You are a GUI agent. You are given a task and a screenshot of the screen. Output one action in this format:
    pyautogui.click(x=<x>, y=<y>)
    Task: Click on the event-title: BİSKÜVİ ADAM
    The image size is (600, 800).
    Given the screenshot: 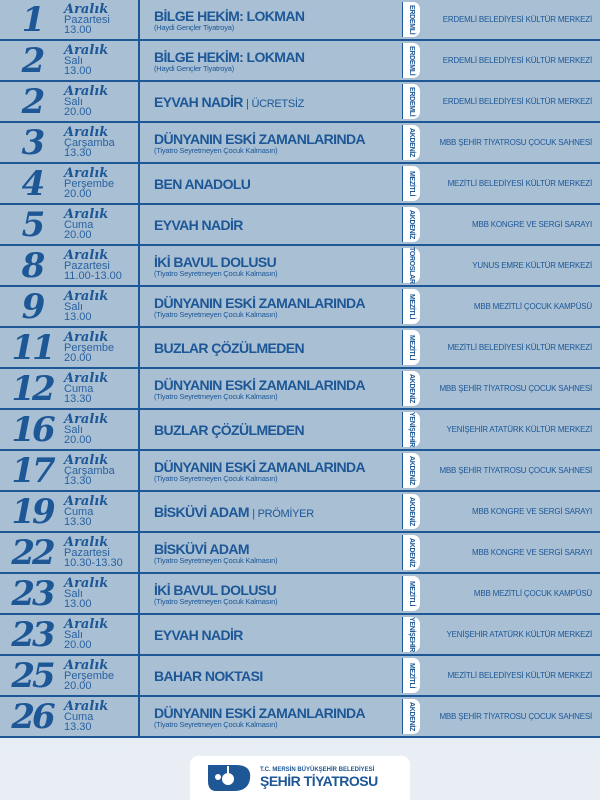 What is the action you would take?
    pyautogui.click(x=202, y=548)
    